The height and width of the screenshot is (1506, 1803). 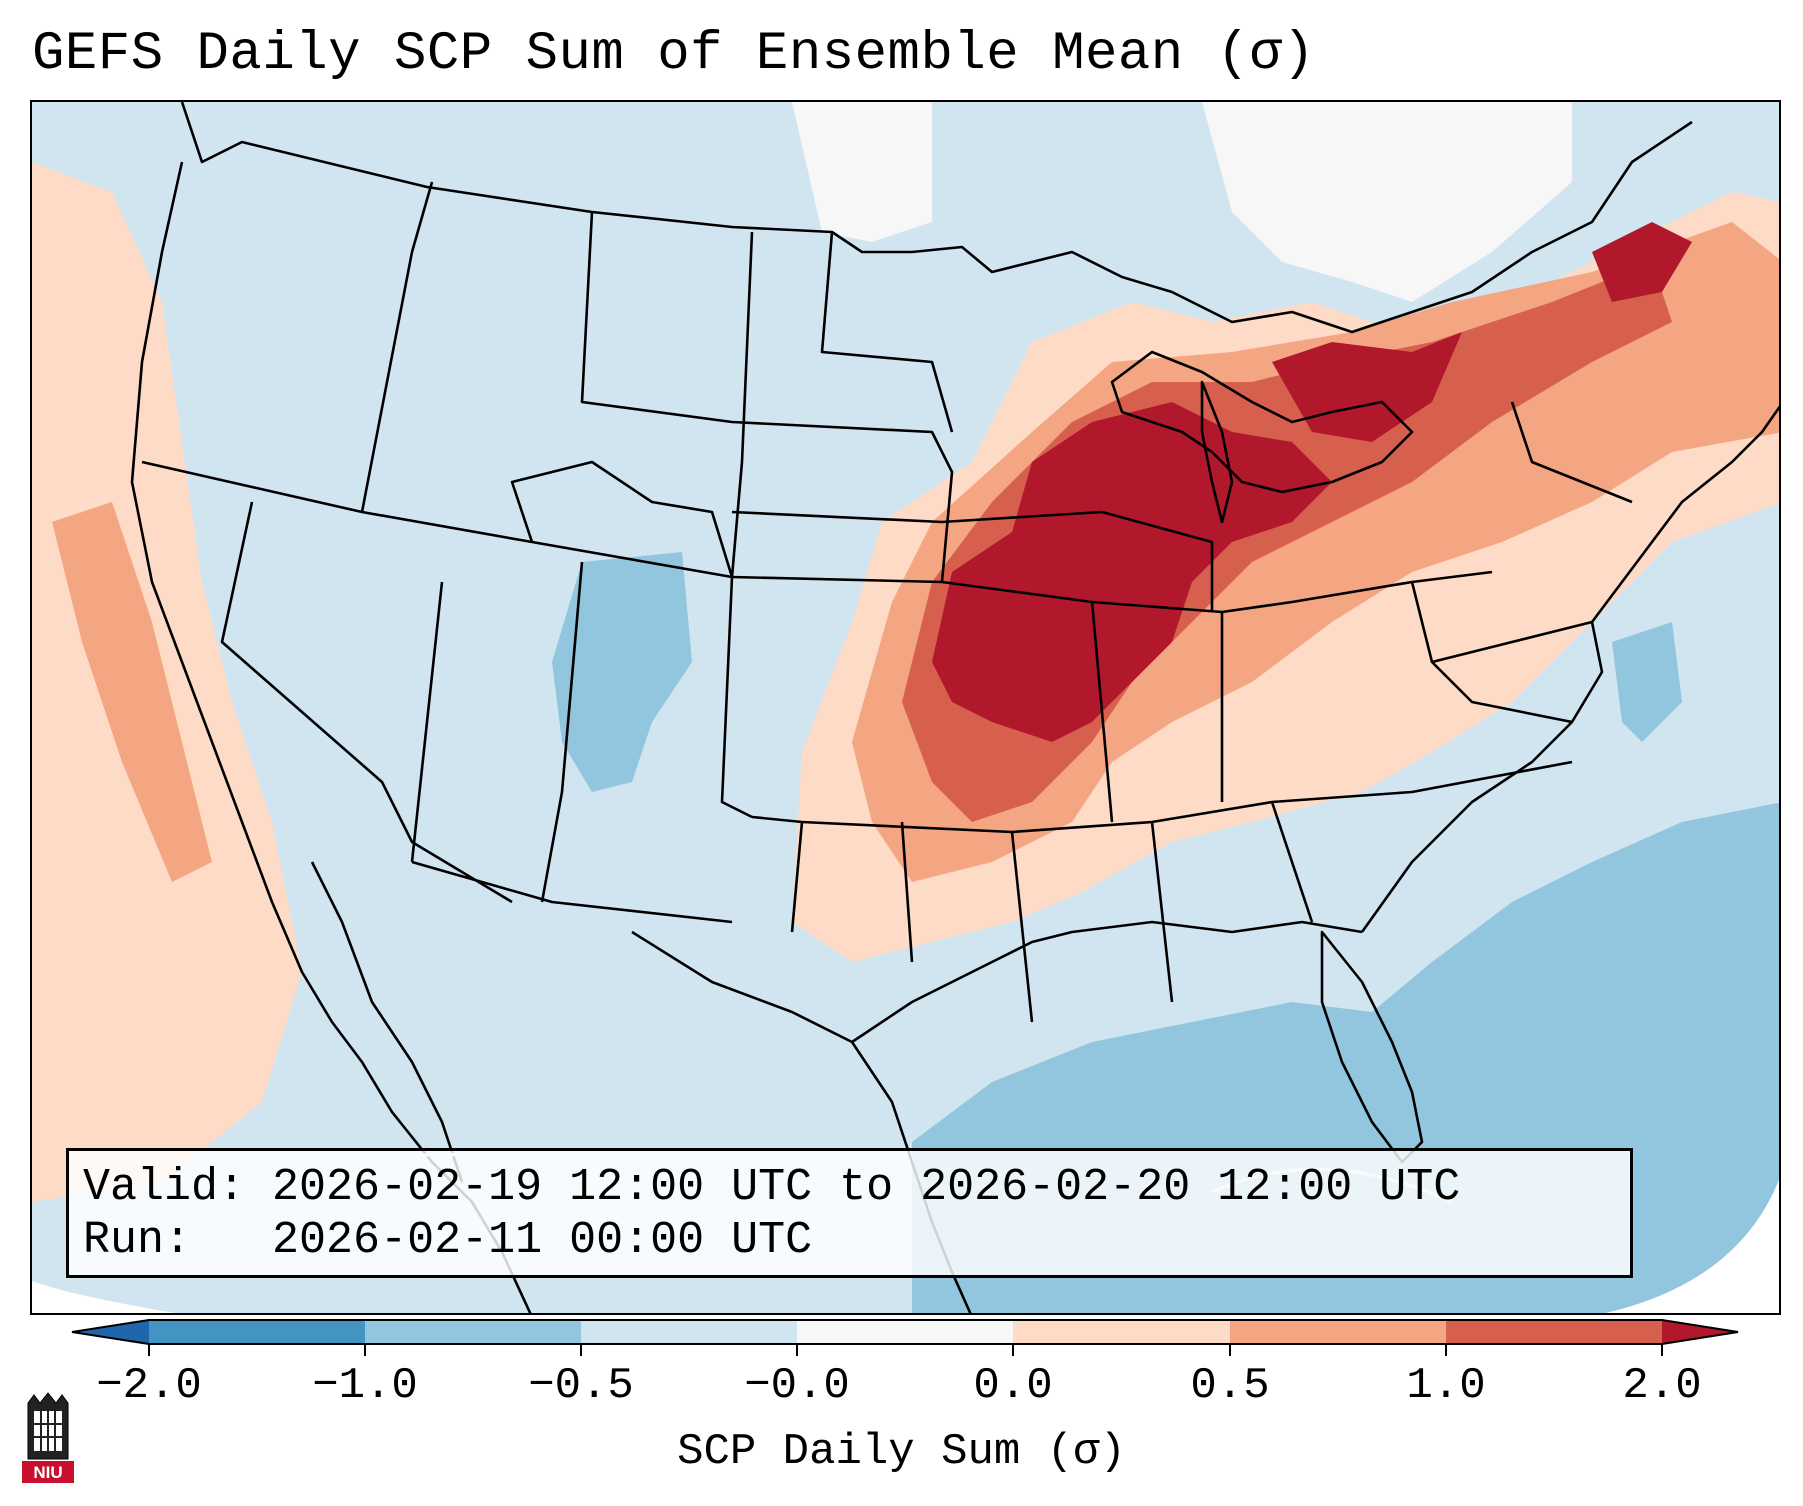 I want to click on colorbar-extend-low, so click(x=110, y=1332).